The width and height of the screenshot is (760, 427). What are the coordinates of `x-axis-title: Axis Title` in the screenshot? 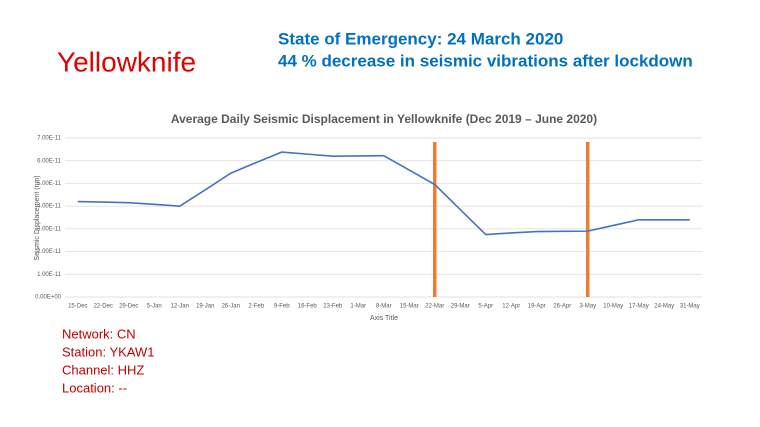 It's located at (384, 318).